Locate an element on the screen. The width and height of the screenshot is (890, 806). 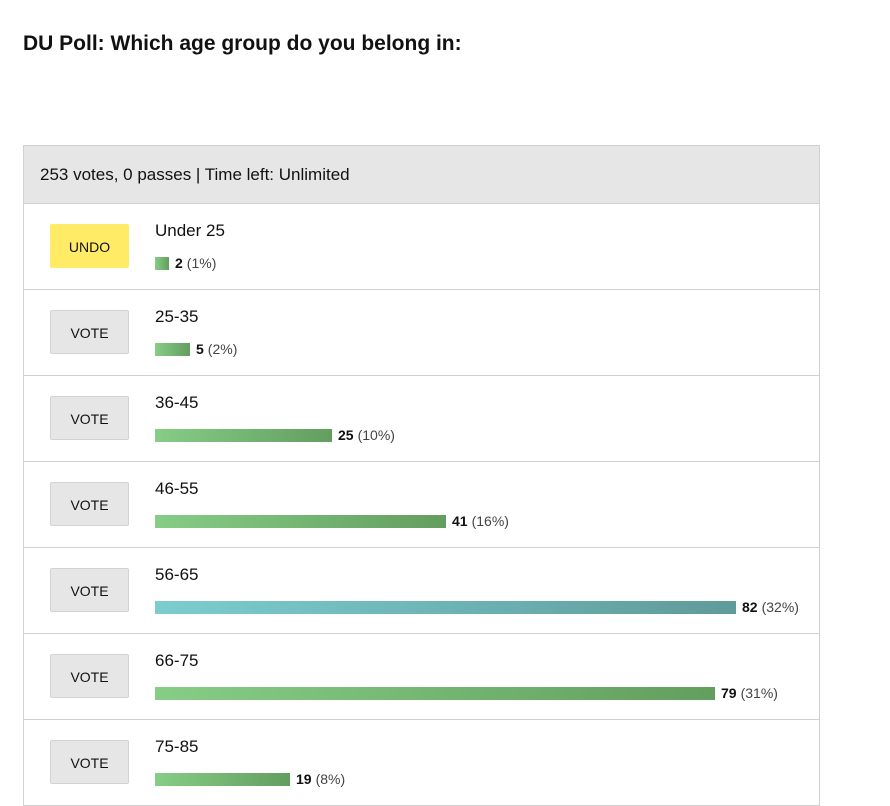
vote-count: 2 is located at coordinates (179, 263).